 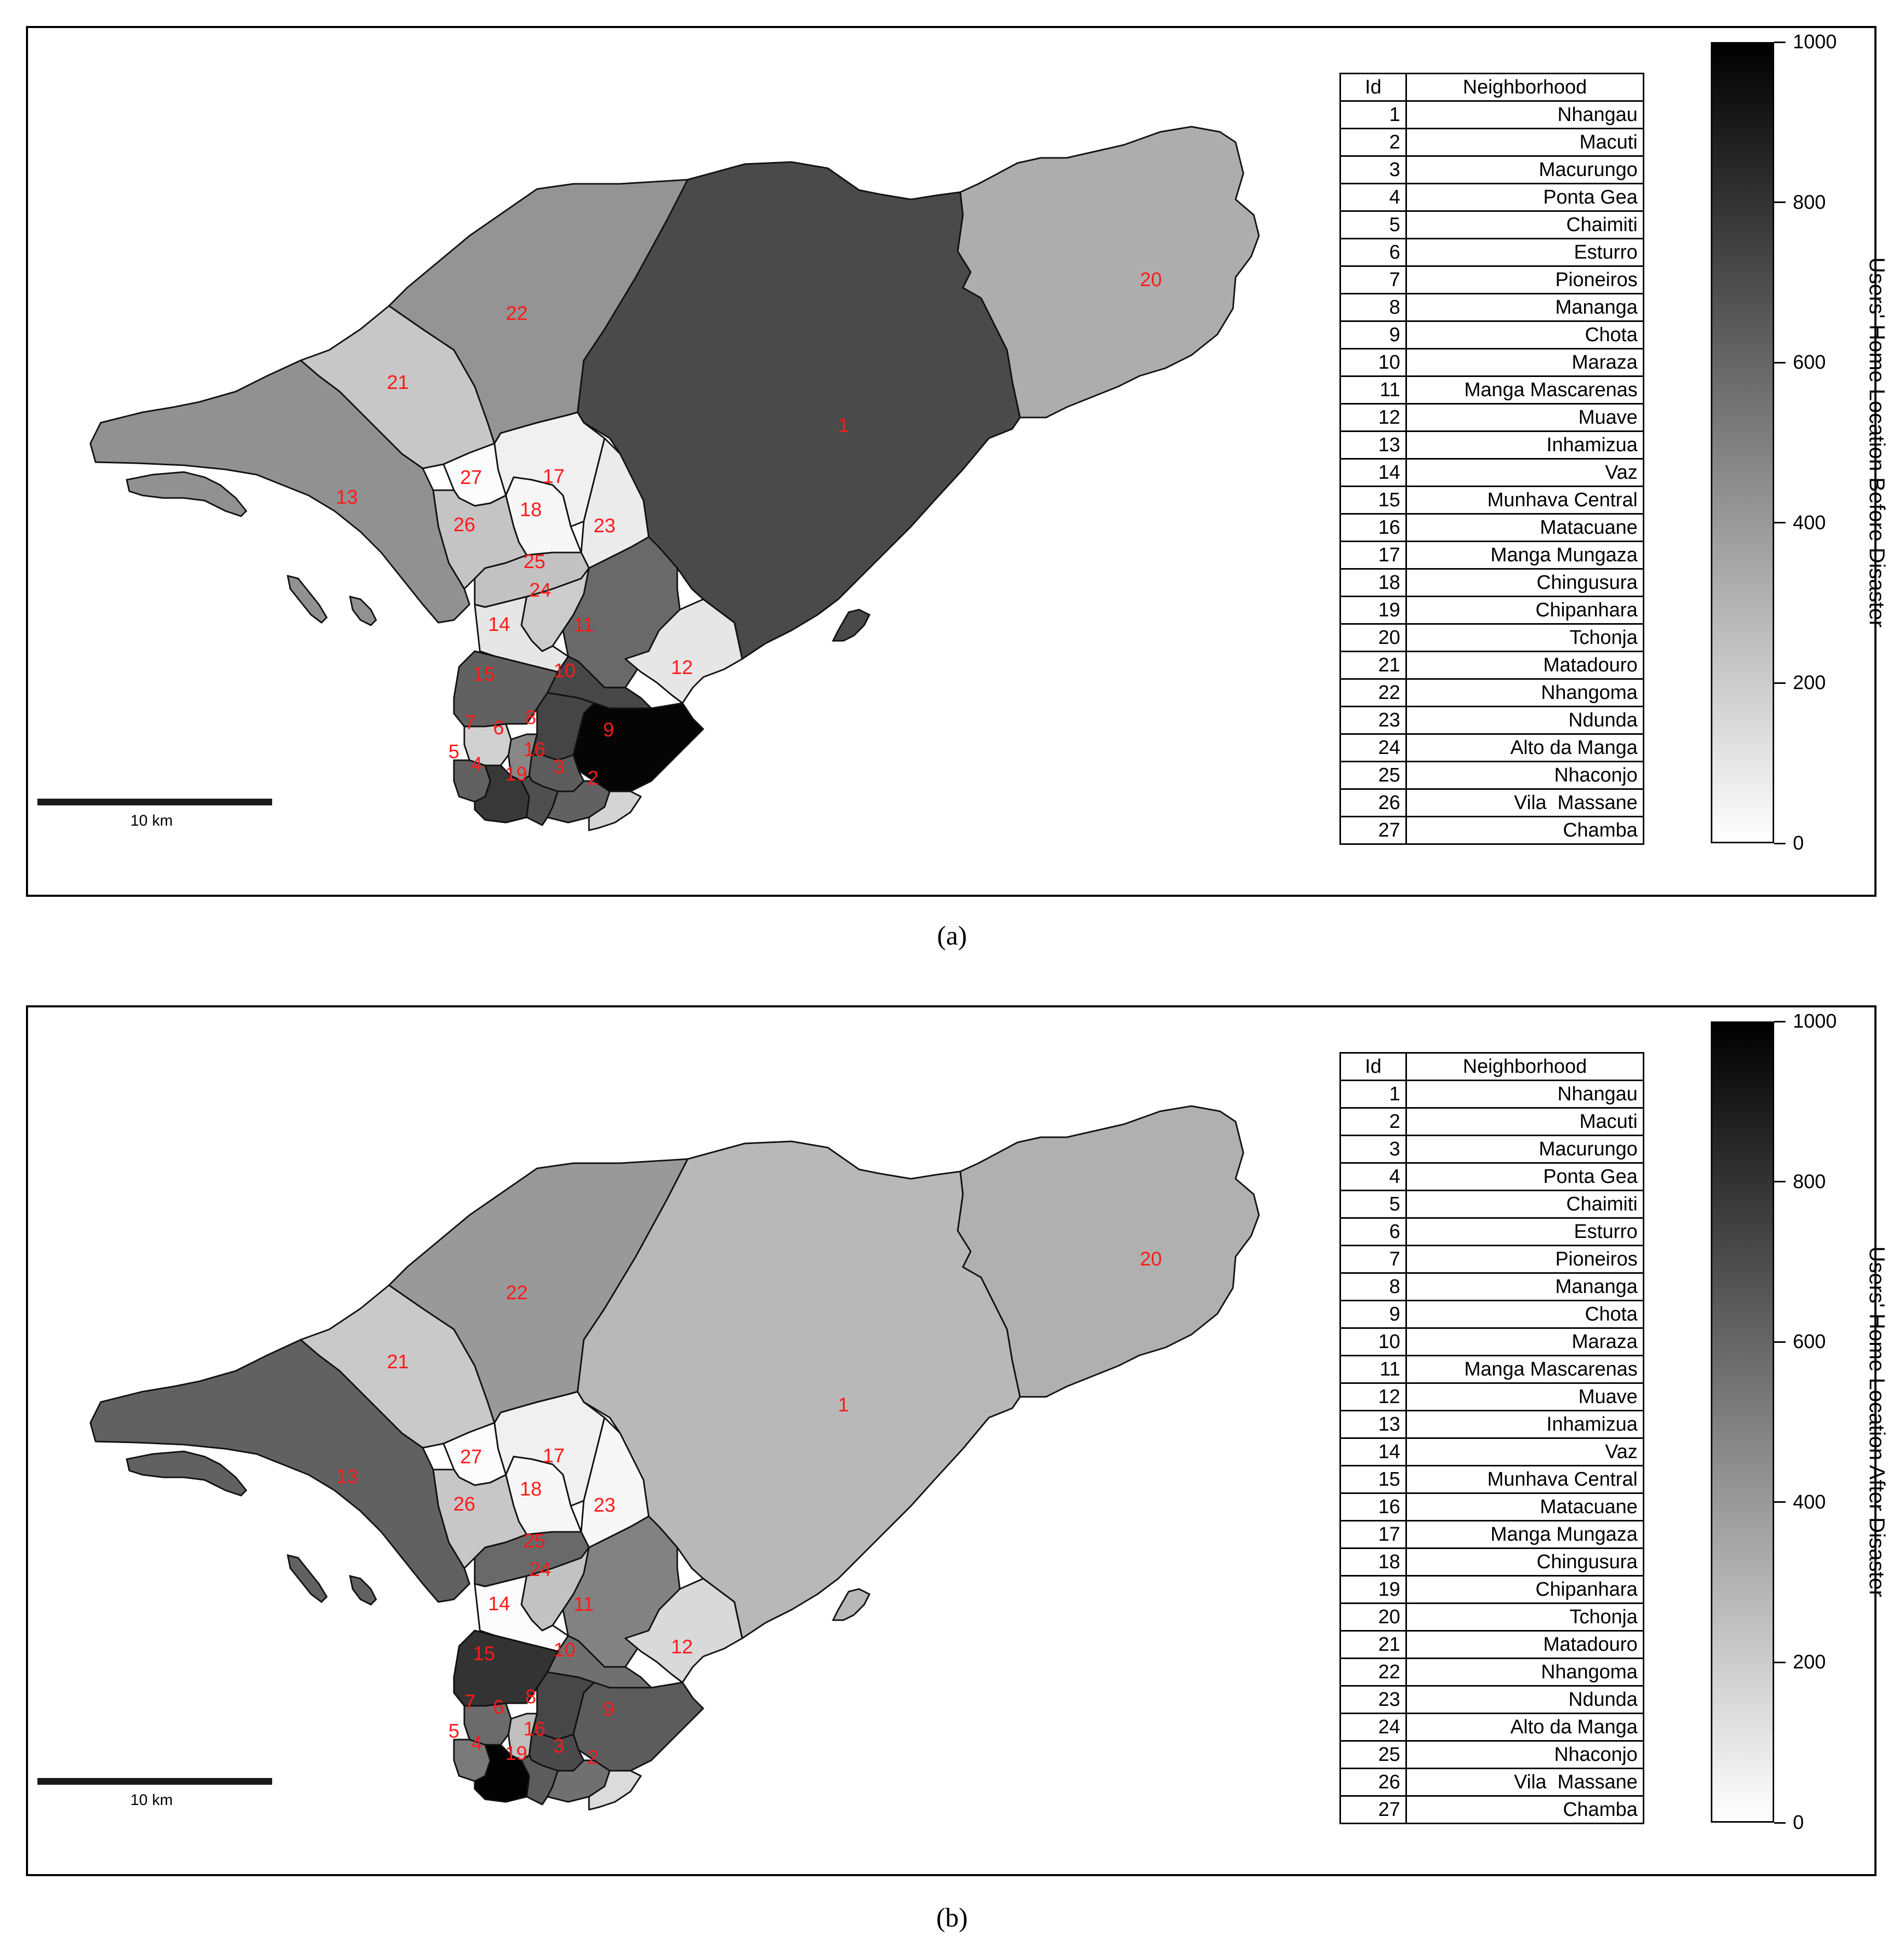 I want to click on table-cell-id: 3, so click(x=1373, y=169).